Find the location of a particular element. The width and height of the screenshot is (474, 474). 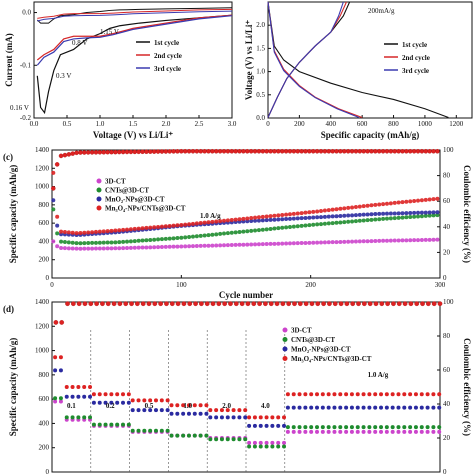

y-axis-label: Voltage (V) vs Li/Li⁺ is located at coordinates (249, 60).